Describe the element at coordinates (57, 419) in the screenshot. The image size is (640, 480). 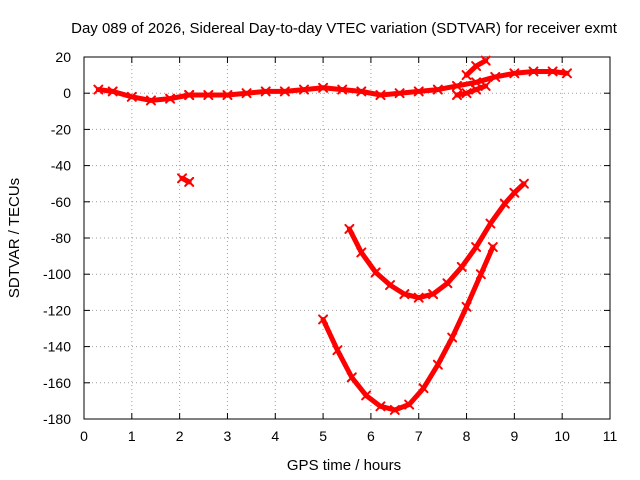
I see `y-tick-label: -180` at that location.